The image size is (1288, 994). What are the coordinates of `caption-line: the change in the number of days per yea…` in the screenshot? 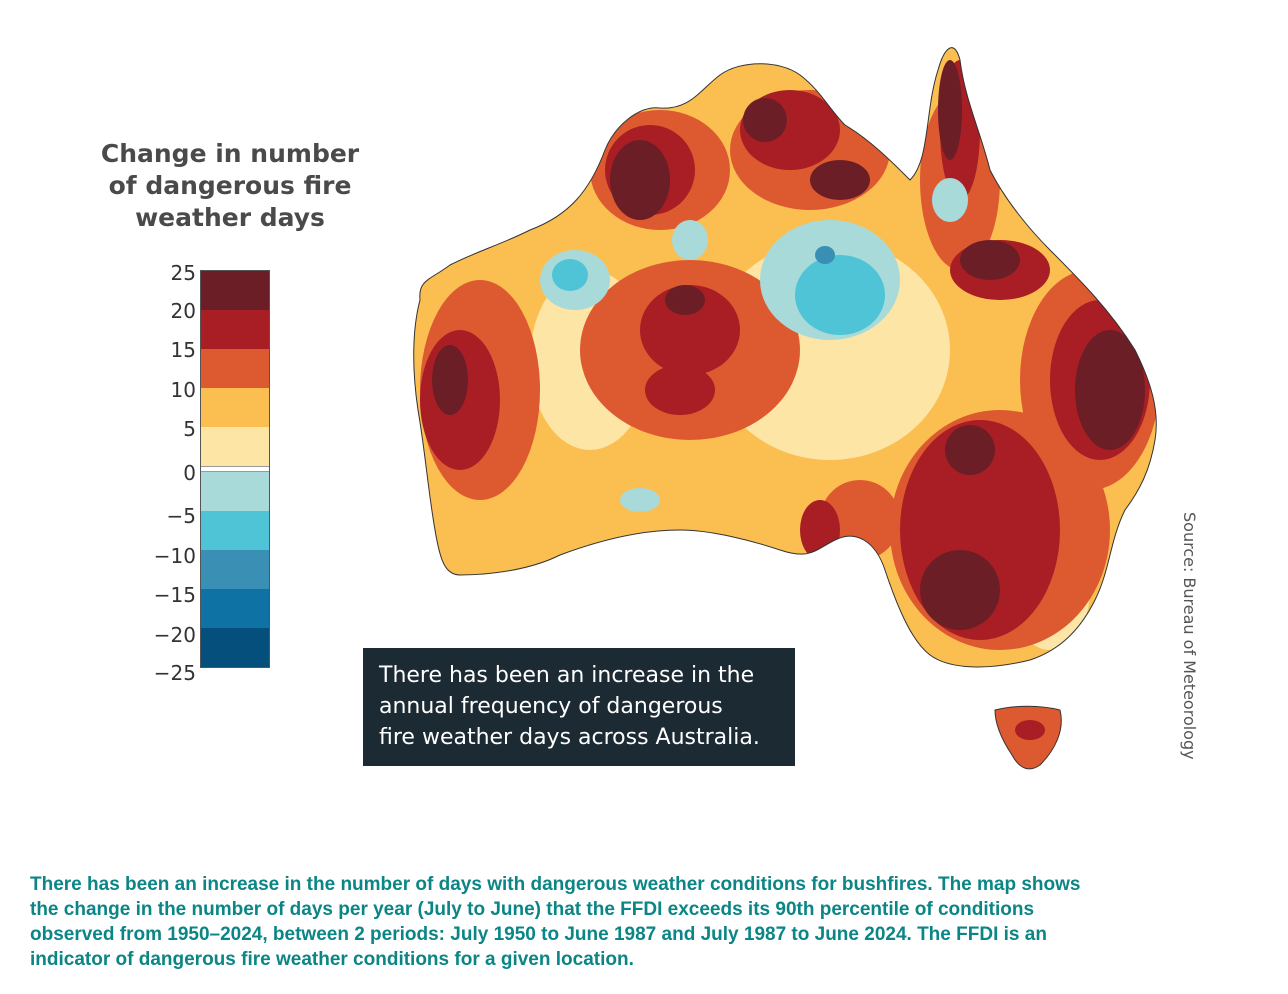 It's located at (532, 909).